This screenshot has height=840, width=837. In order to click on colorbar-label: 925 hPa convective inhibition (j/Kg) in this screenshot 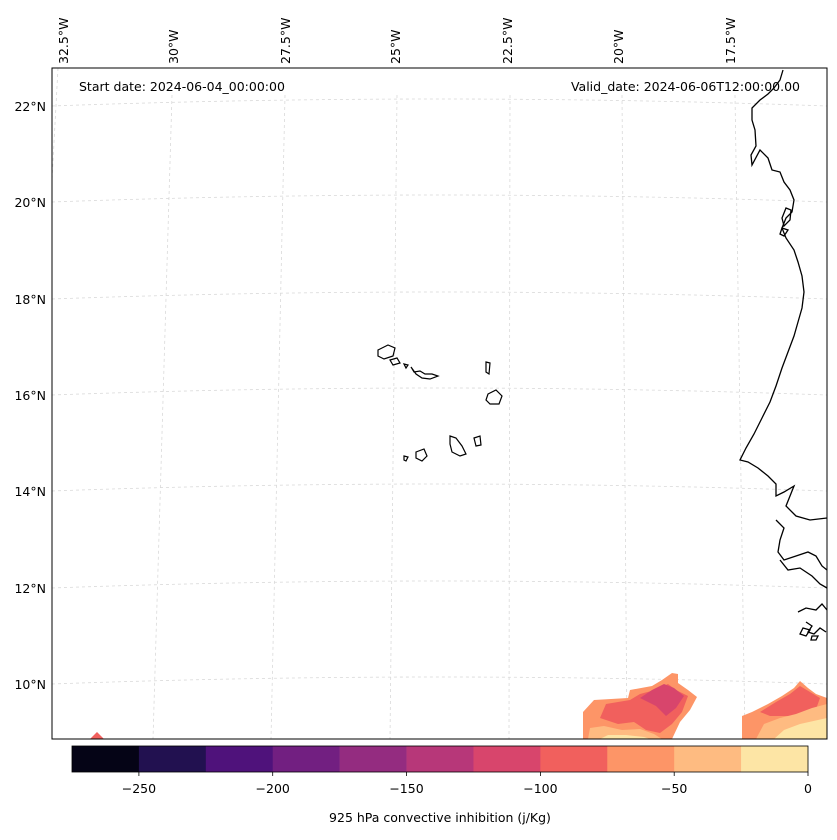, I will do `click(440, 817)`.